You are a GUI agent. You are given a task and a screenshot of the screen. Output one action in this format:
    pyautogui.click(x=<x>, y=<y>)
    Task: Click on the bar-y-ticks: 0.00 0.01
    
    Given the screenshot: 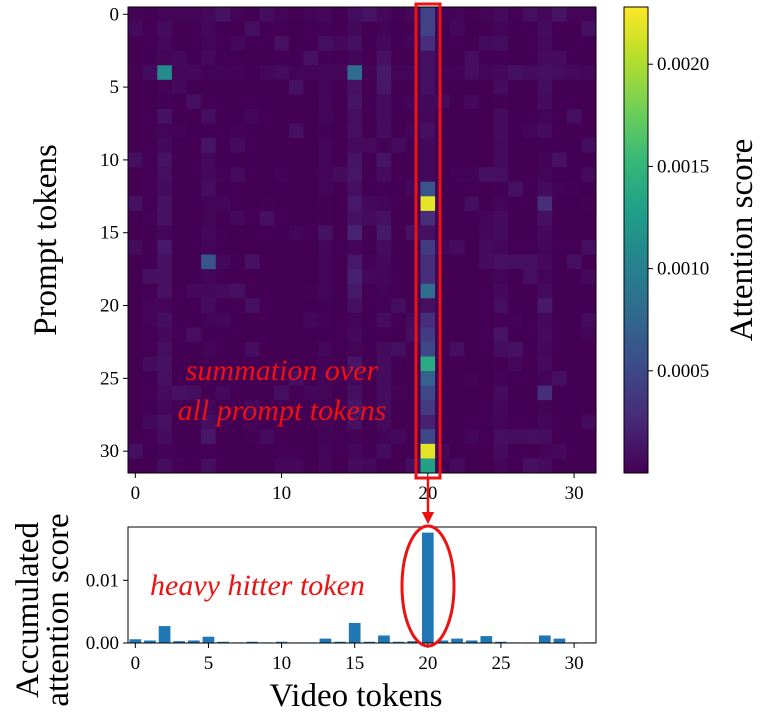 What is the action you would take?
    pyautogui.click(x=107, y=612)
    